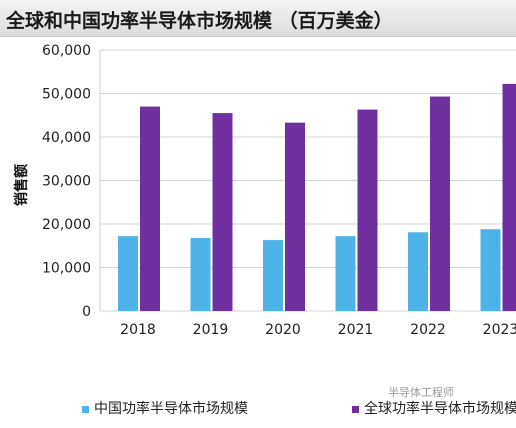 The image size is (516, 428). What do you see at coordinates (440, 203) in the screenshot?
I see `bar-global-2022` at bounding box center [440, 203].